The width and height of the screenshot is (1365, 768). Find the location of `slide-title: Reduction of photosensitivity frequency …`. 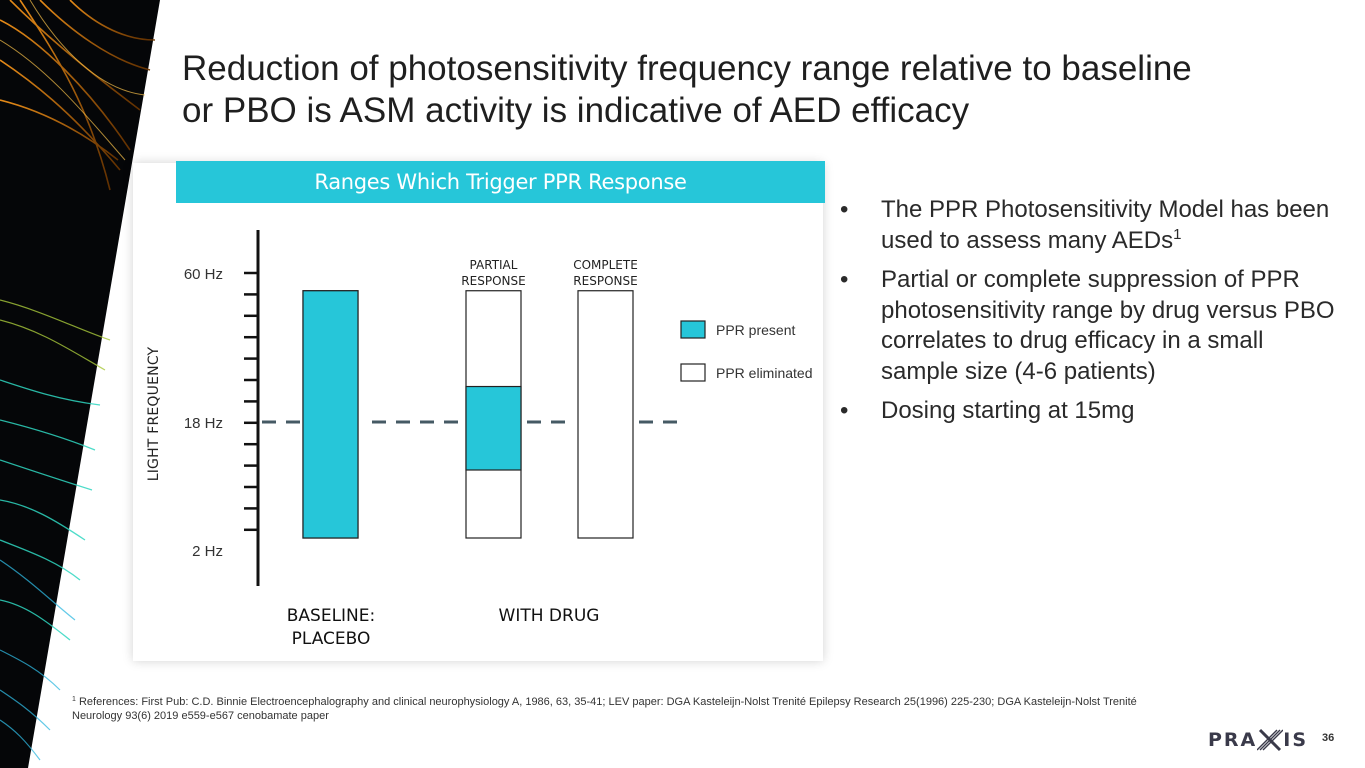

slide-title: Reduction of photosensitivity frequency … is located at coordinates (732, 90).